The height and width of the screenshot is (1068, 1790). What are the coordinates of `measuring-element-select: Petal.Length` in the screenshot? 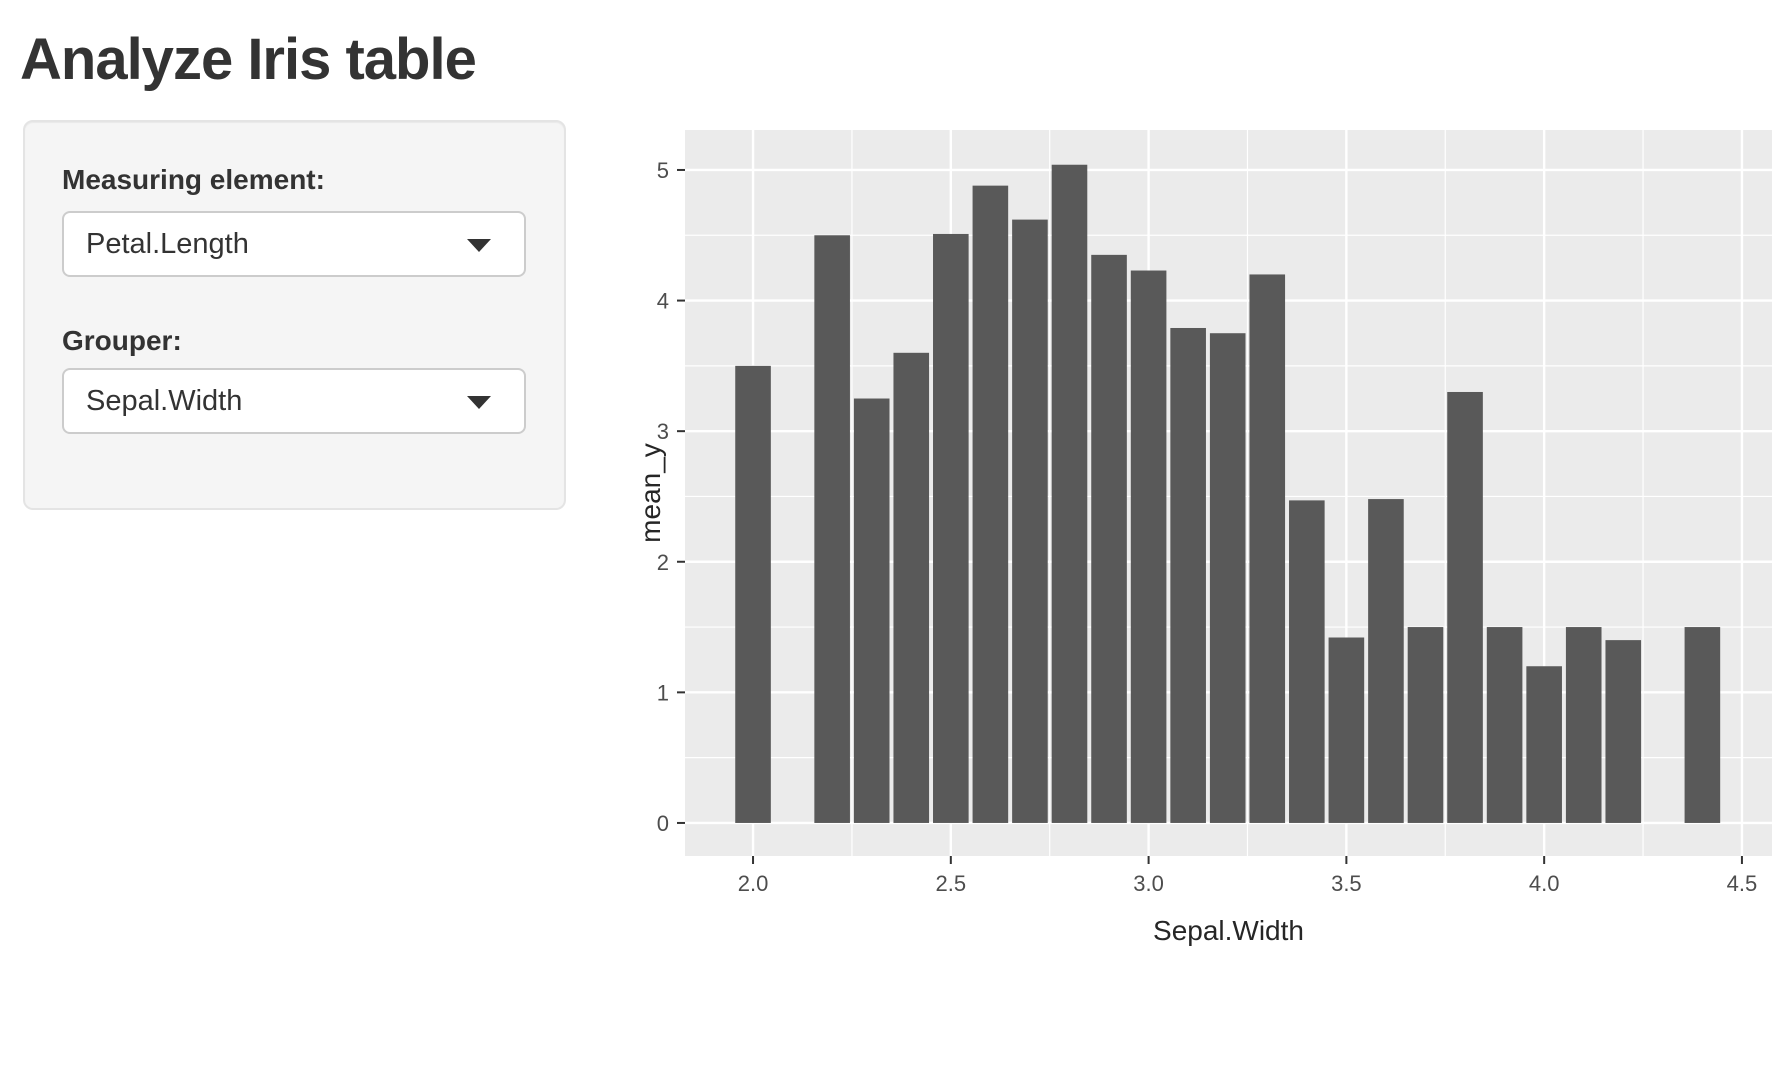 It's located at (294, 244).